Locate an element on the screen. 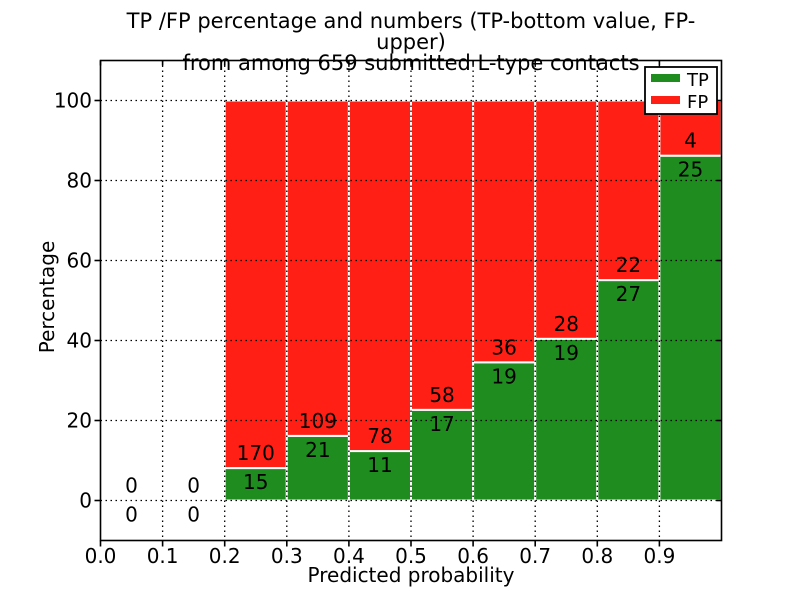 The height and width of the screenshot is (600, 800). x-axis-label: Predicted probability is located at coordinates (411, 575).